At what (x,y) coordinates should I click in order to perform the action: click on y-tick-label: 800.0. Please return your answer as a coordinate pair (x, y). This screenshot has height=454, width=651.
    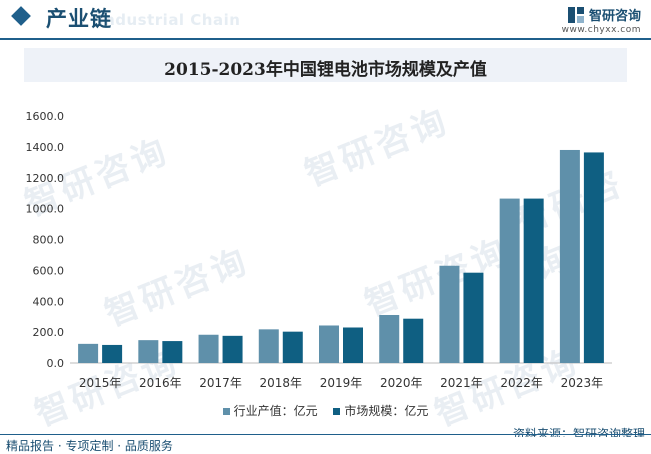
    Looking at the image, I should click on (49, 240).